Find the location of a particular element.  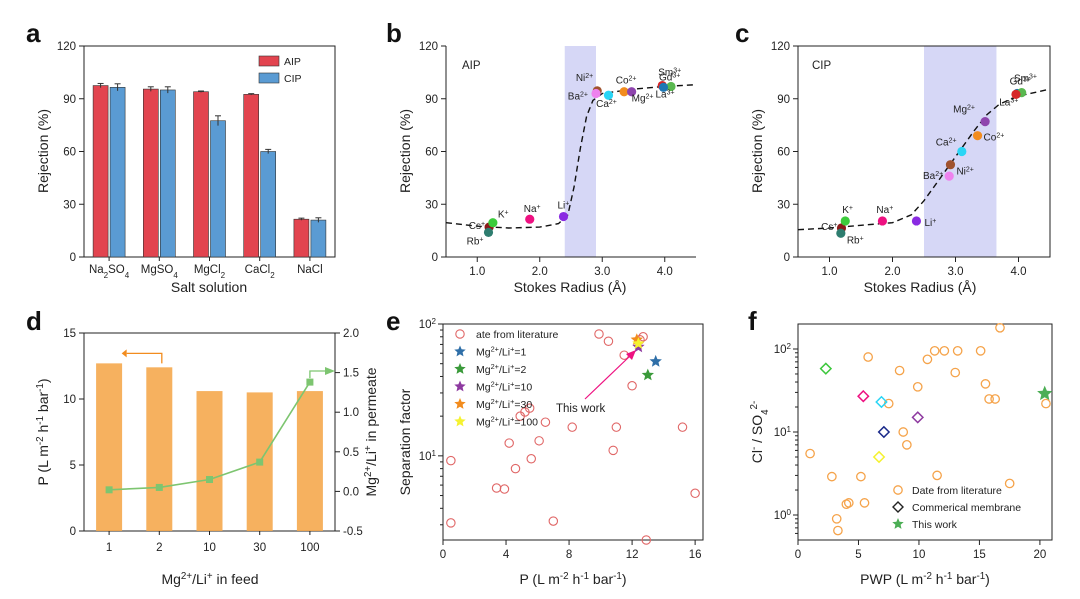

panel-d-xlabel: Mg2+/Li+ in feed is located at coordinates (209, 579).